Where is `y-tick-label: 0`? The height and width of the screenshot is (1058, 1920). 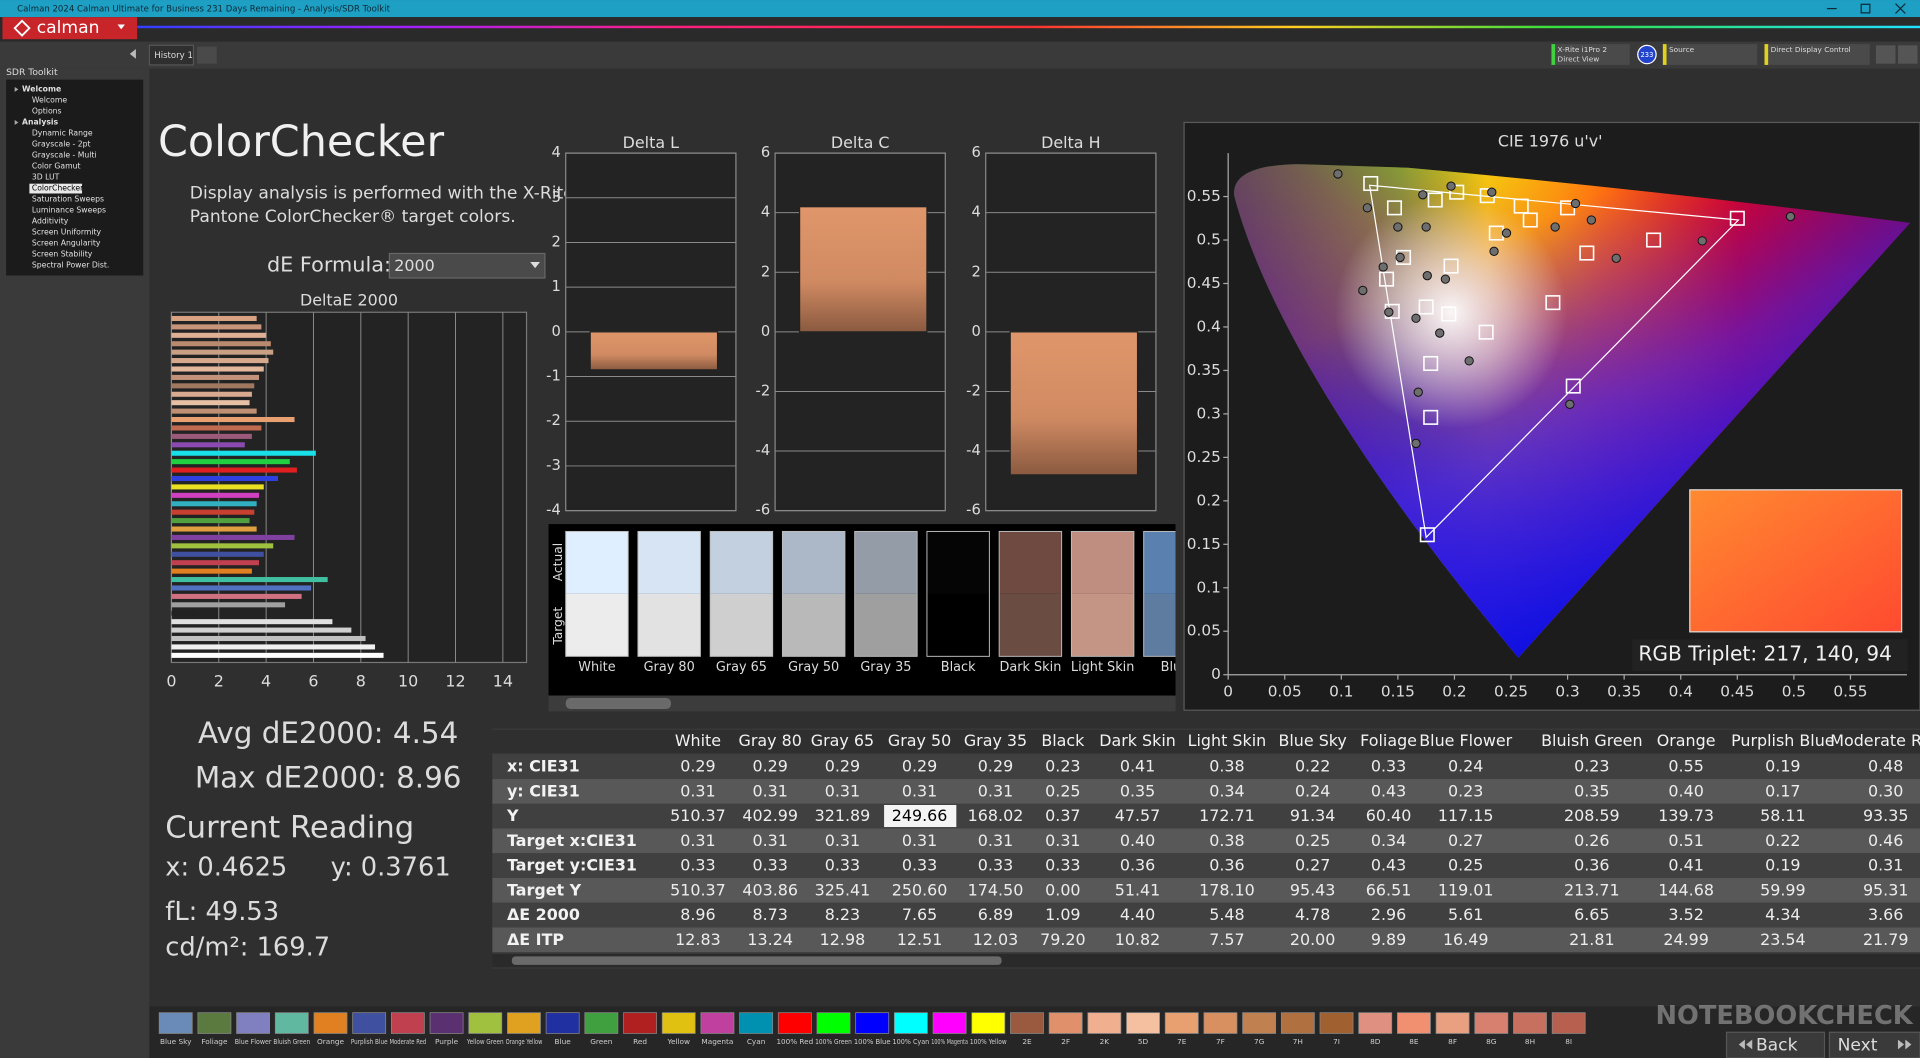
y-tick-label: 0 is located at coordinates (555, 331).